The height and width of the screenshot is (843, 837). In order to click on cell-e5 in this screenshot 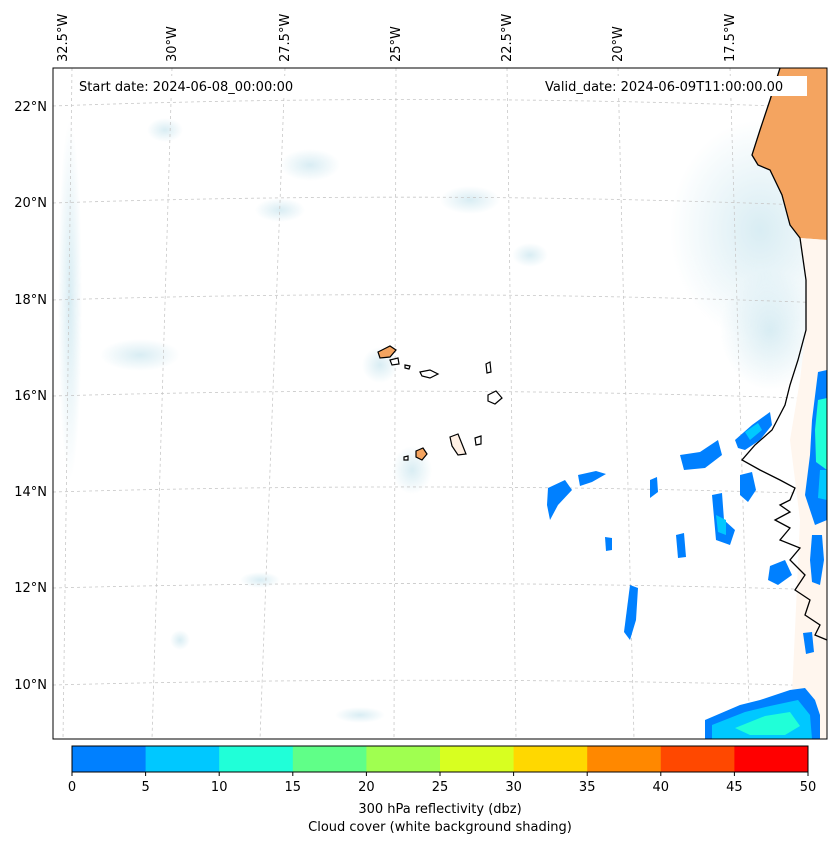, I will do `click(748, 487)`.